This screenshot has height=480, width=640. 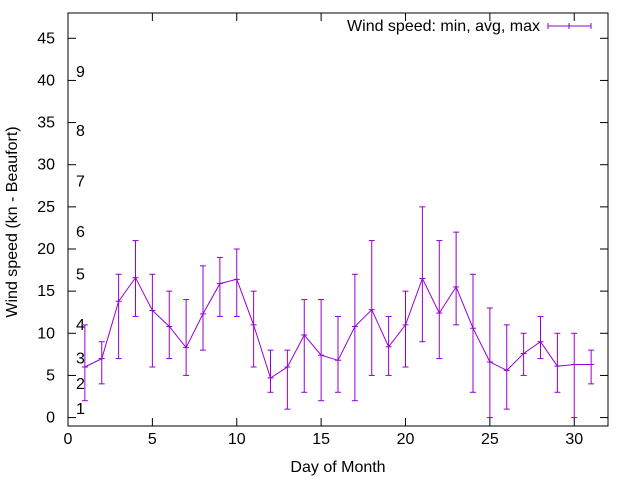 I want to click on beaufort-label: 4, so click(x=80, y=325).